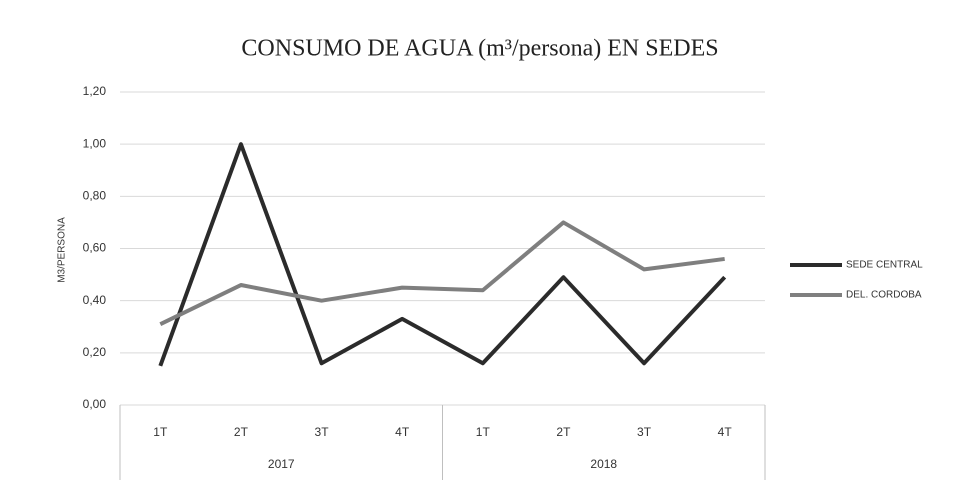  Describe the element at coordinates (884, 265) in the screenshot. I see `legend-label: SEDE CENTRAL` at that location.